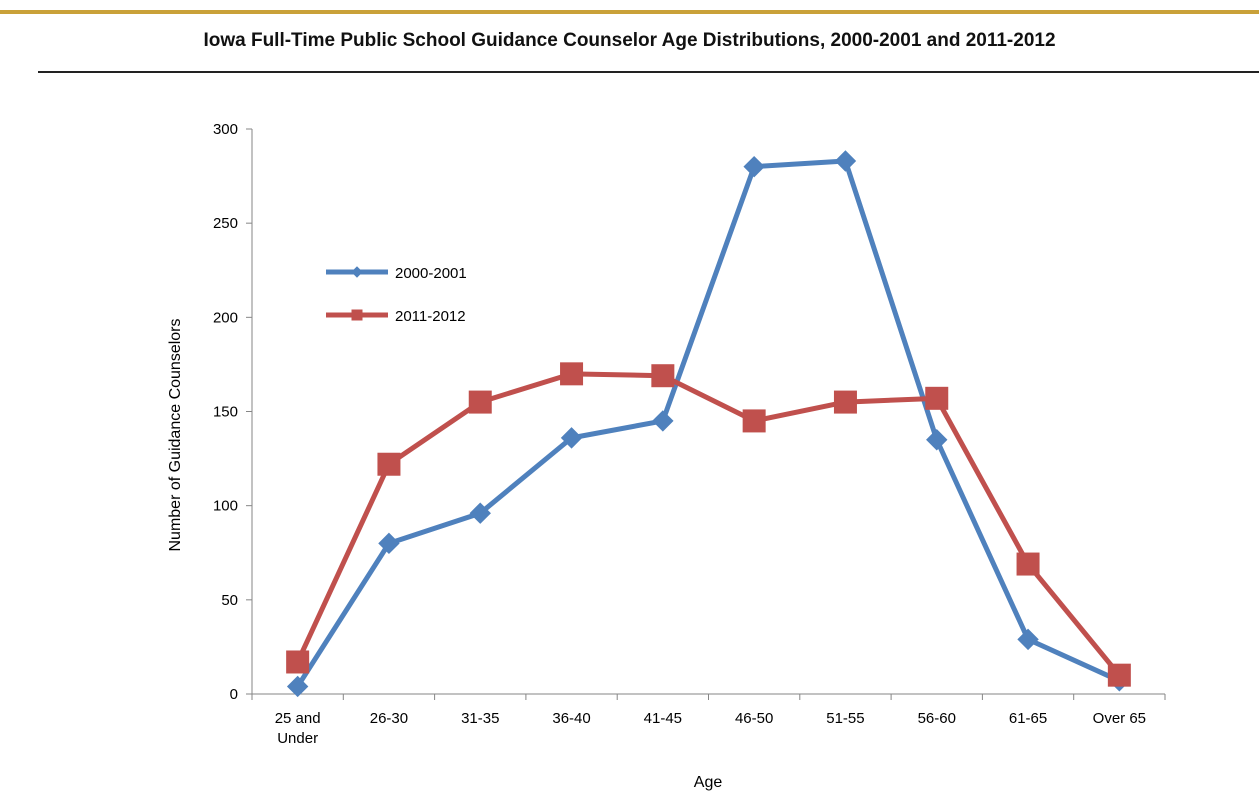 The height and width of the screenshot is (810, 1259). Describe the element at coordinates (480, 718) in the screenshot. I see `x-tick-label-31-35: 31-35` at that location.